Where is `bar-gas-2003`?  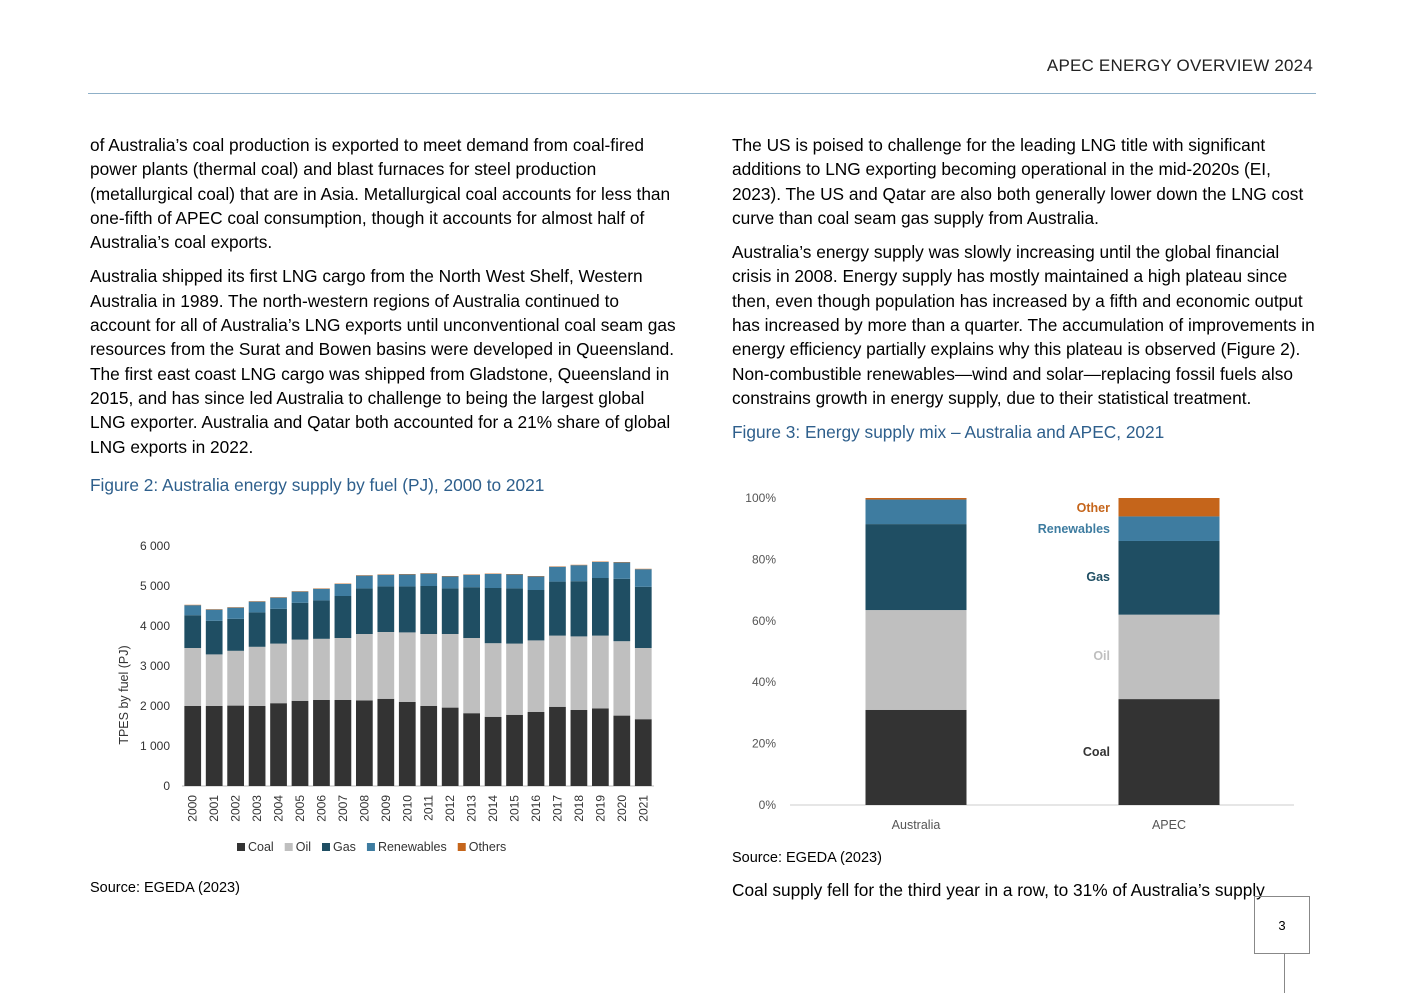 bar-gas-2003 is located at coordinates (257, 629).